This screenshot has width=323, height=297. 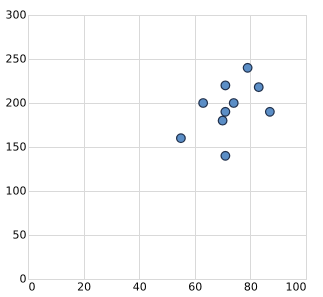 I want to click on y-tick-label: 0, so click(x=23, y=279).